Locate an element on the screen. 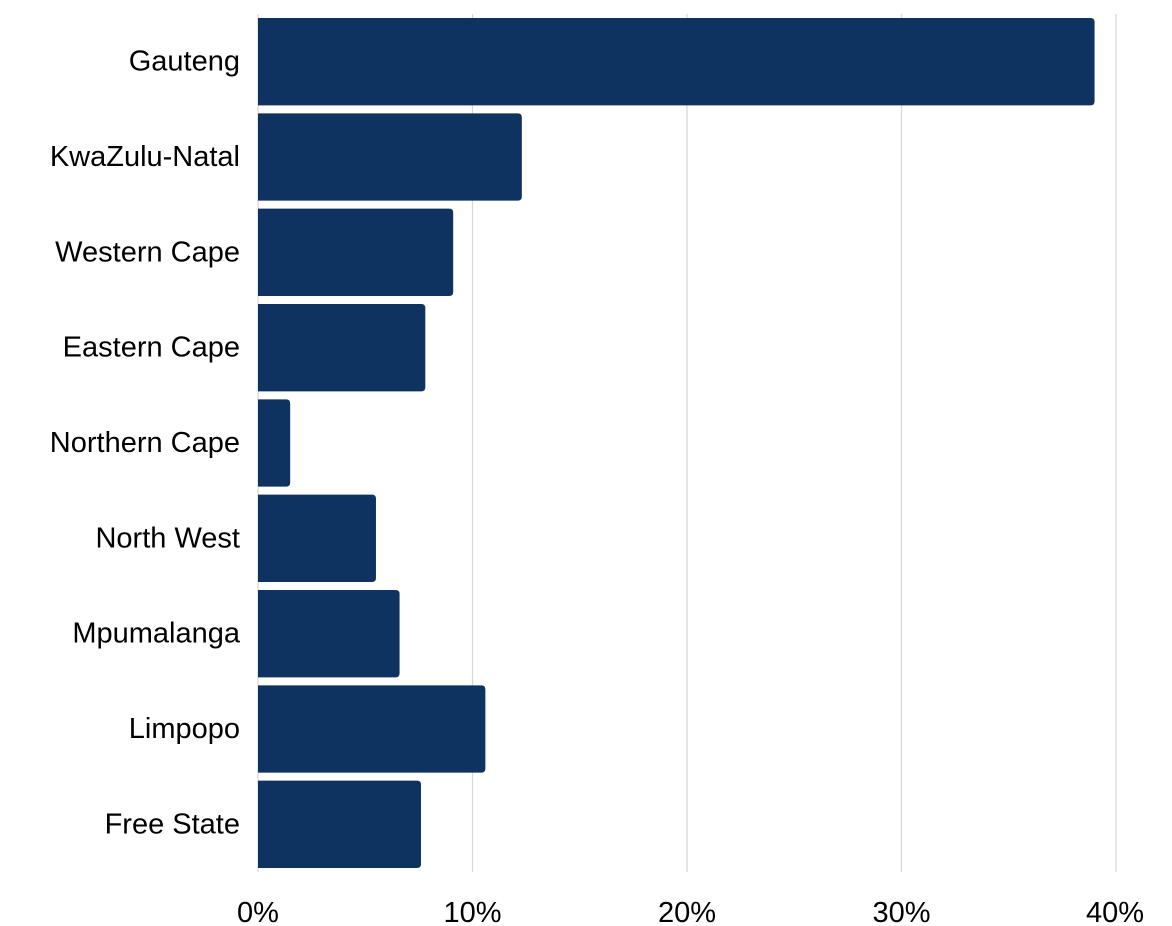  bar-northern-cape is located at coordinates (274, 443).